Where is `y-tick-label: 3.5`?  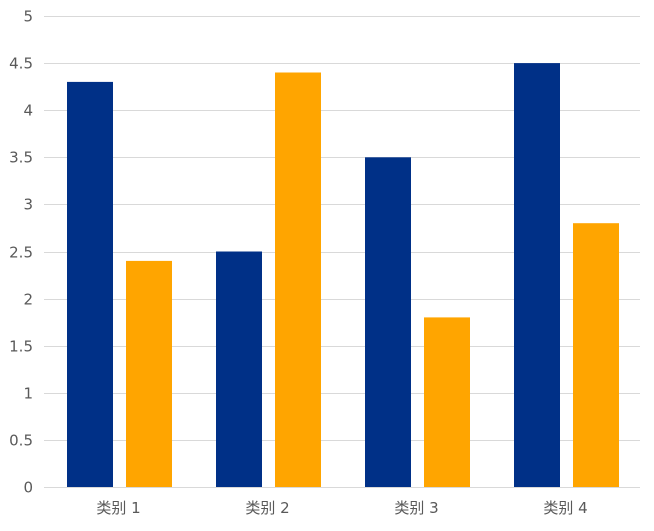
y-tick-label: 3.5 is located at coordinates (21, 158).